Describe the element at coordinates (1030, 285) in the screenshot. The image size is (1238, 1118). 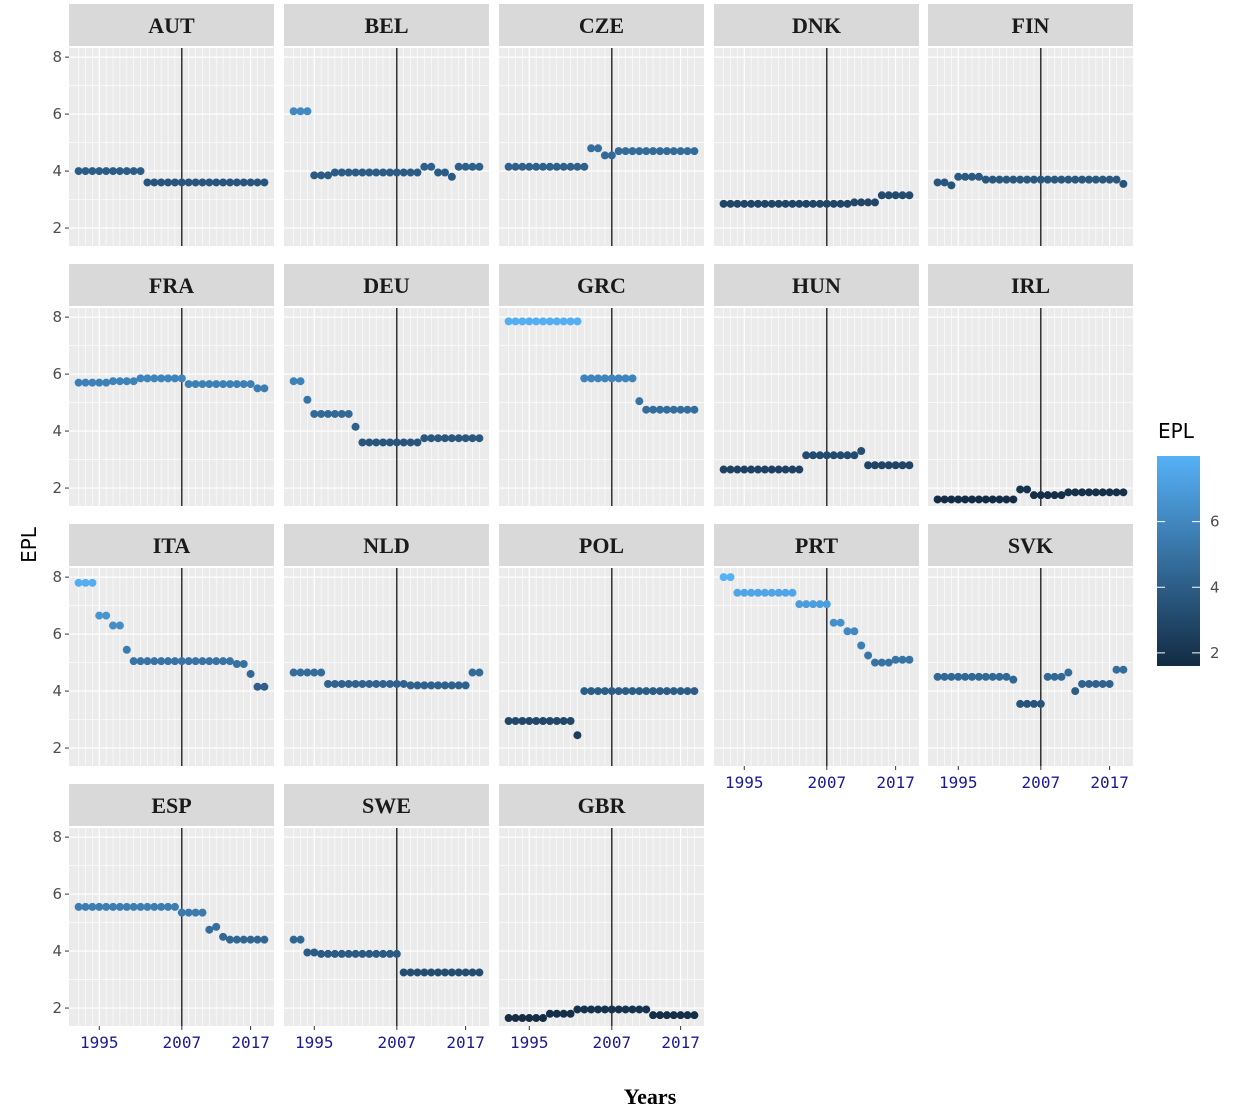
I see `strip-label: IRL` at that location.